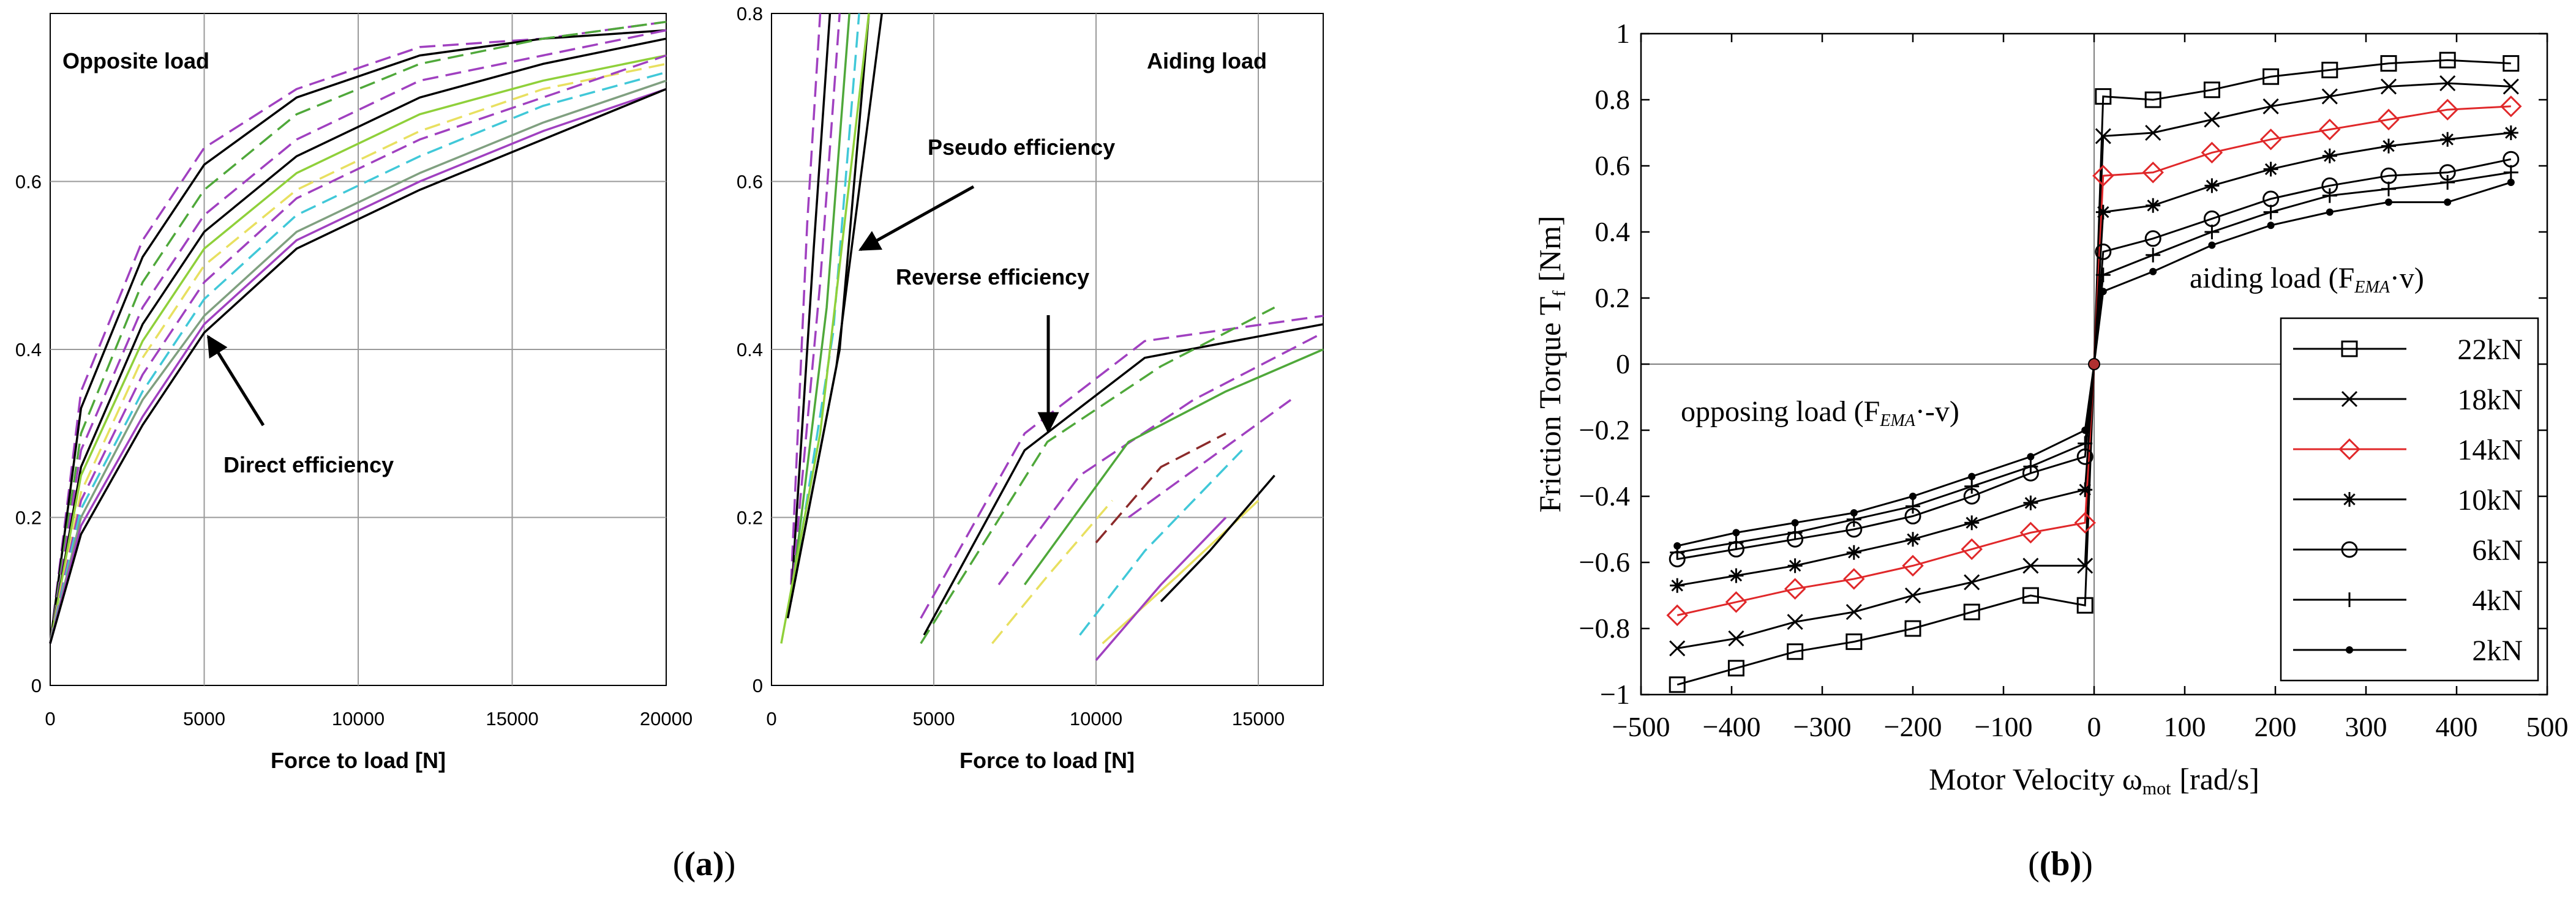 The width and height of the screenshot is (2576, 899). I want to click on x-tick-label: −500, so click(1641, 726).